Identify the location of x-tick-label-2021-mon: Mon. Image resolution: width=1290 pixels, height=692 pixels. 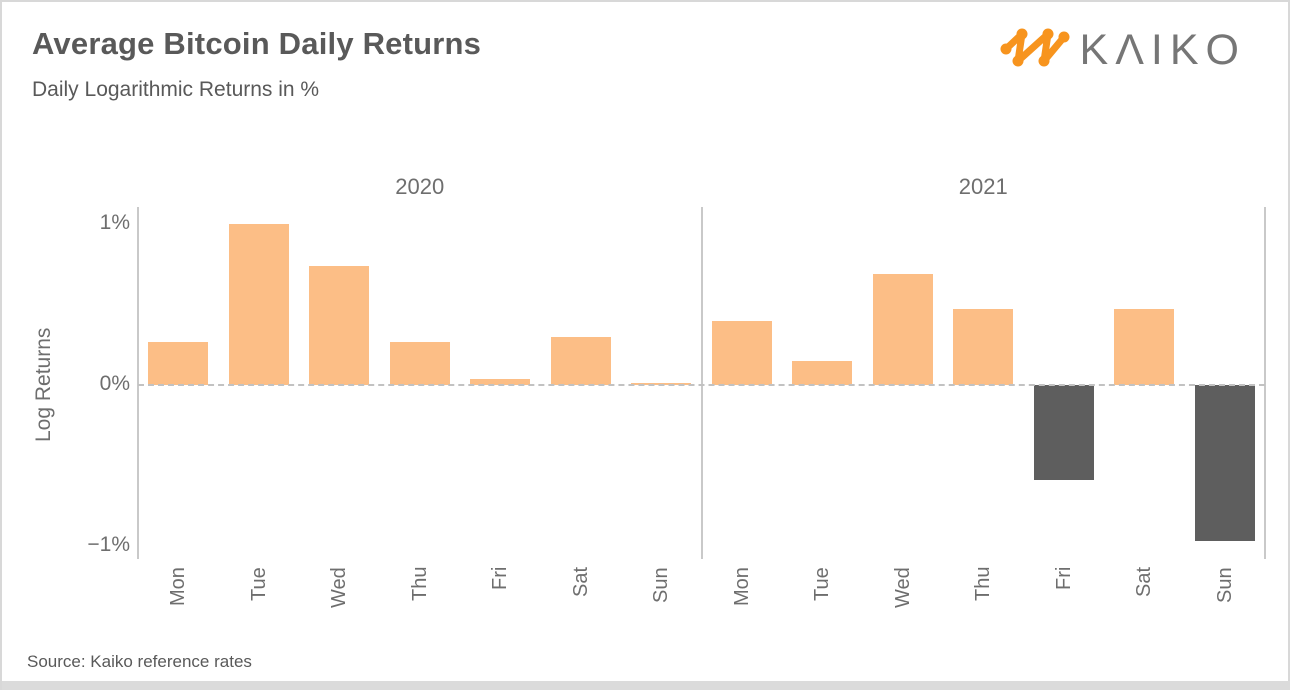
(741, 586).